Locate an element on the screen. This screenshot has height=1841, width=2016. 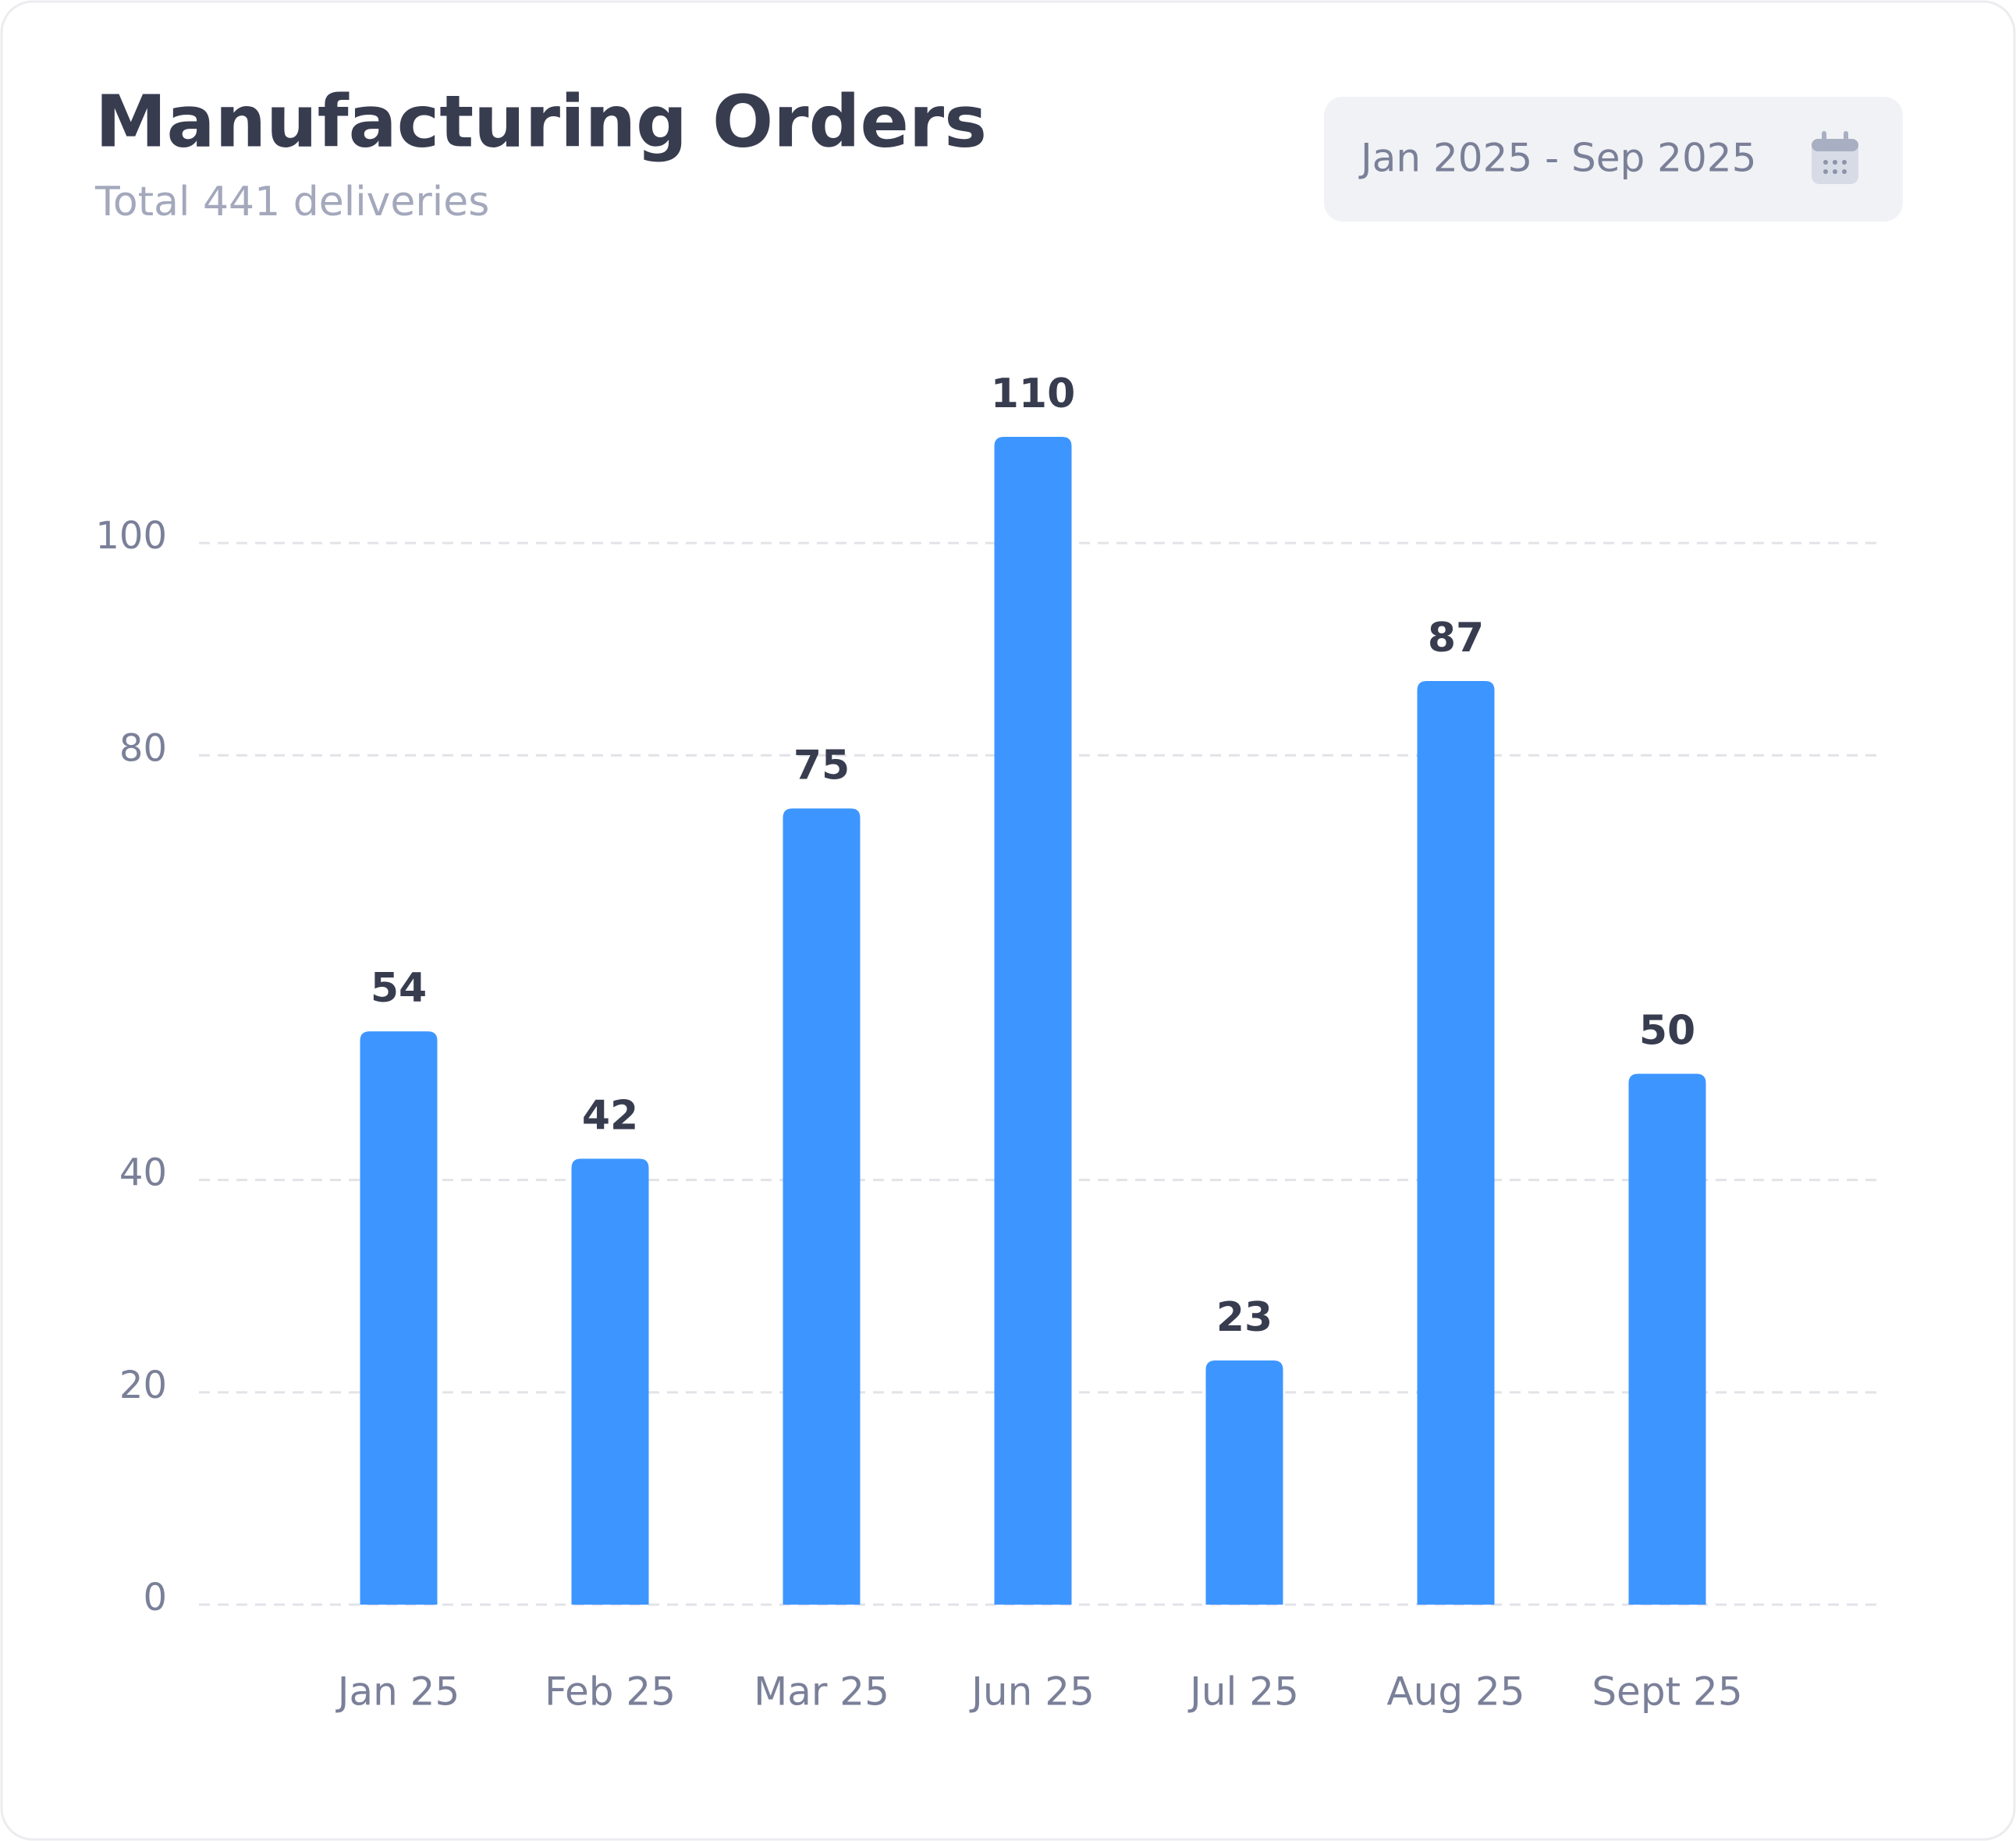
value-label: 54 is located at coordinates (399, 988).